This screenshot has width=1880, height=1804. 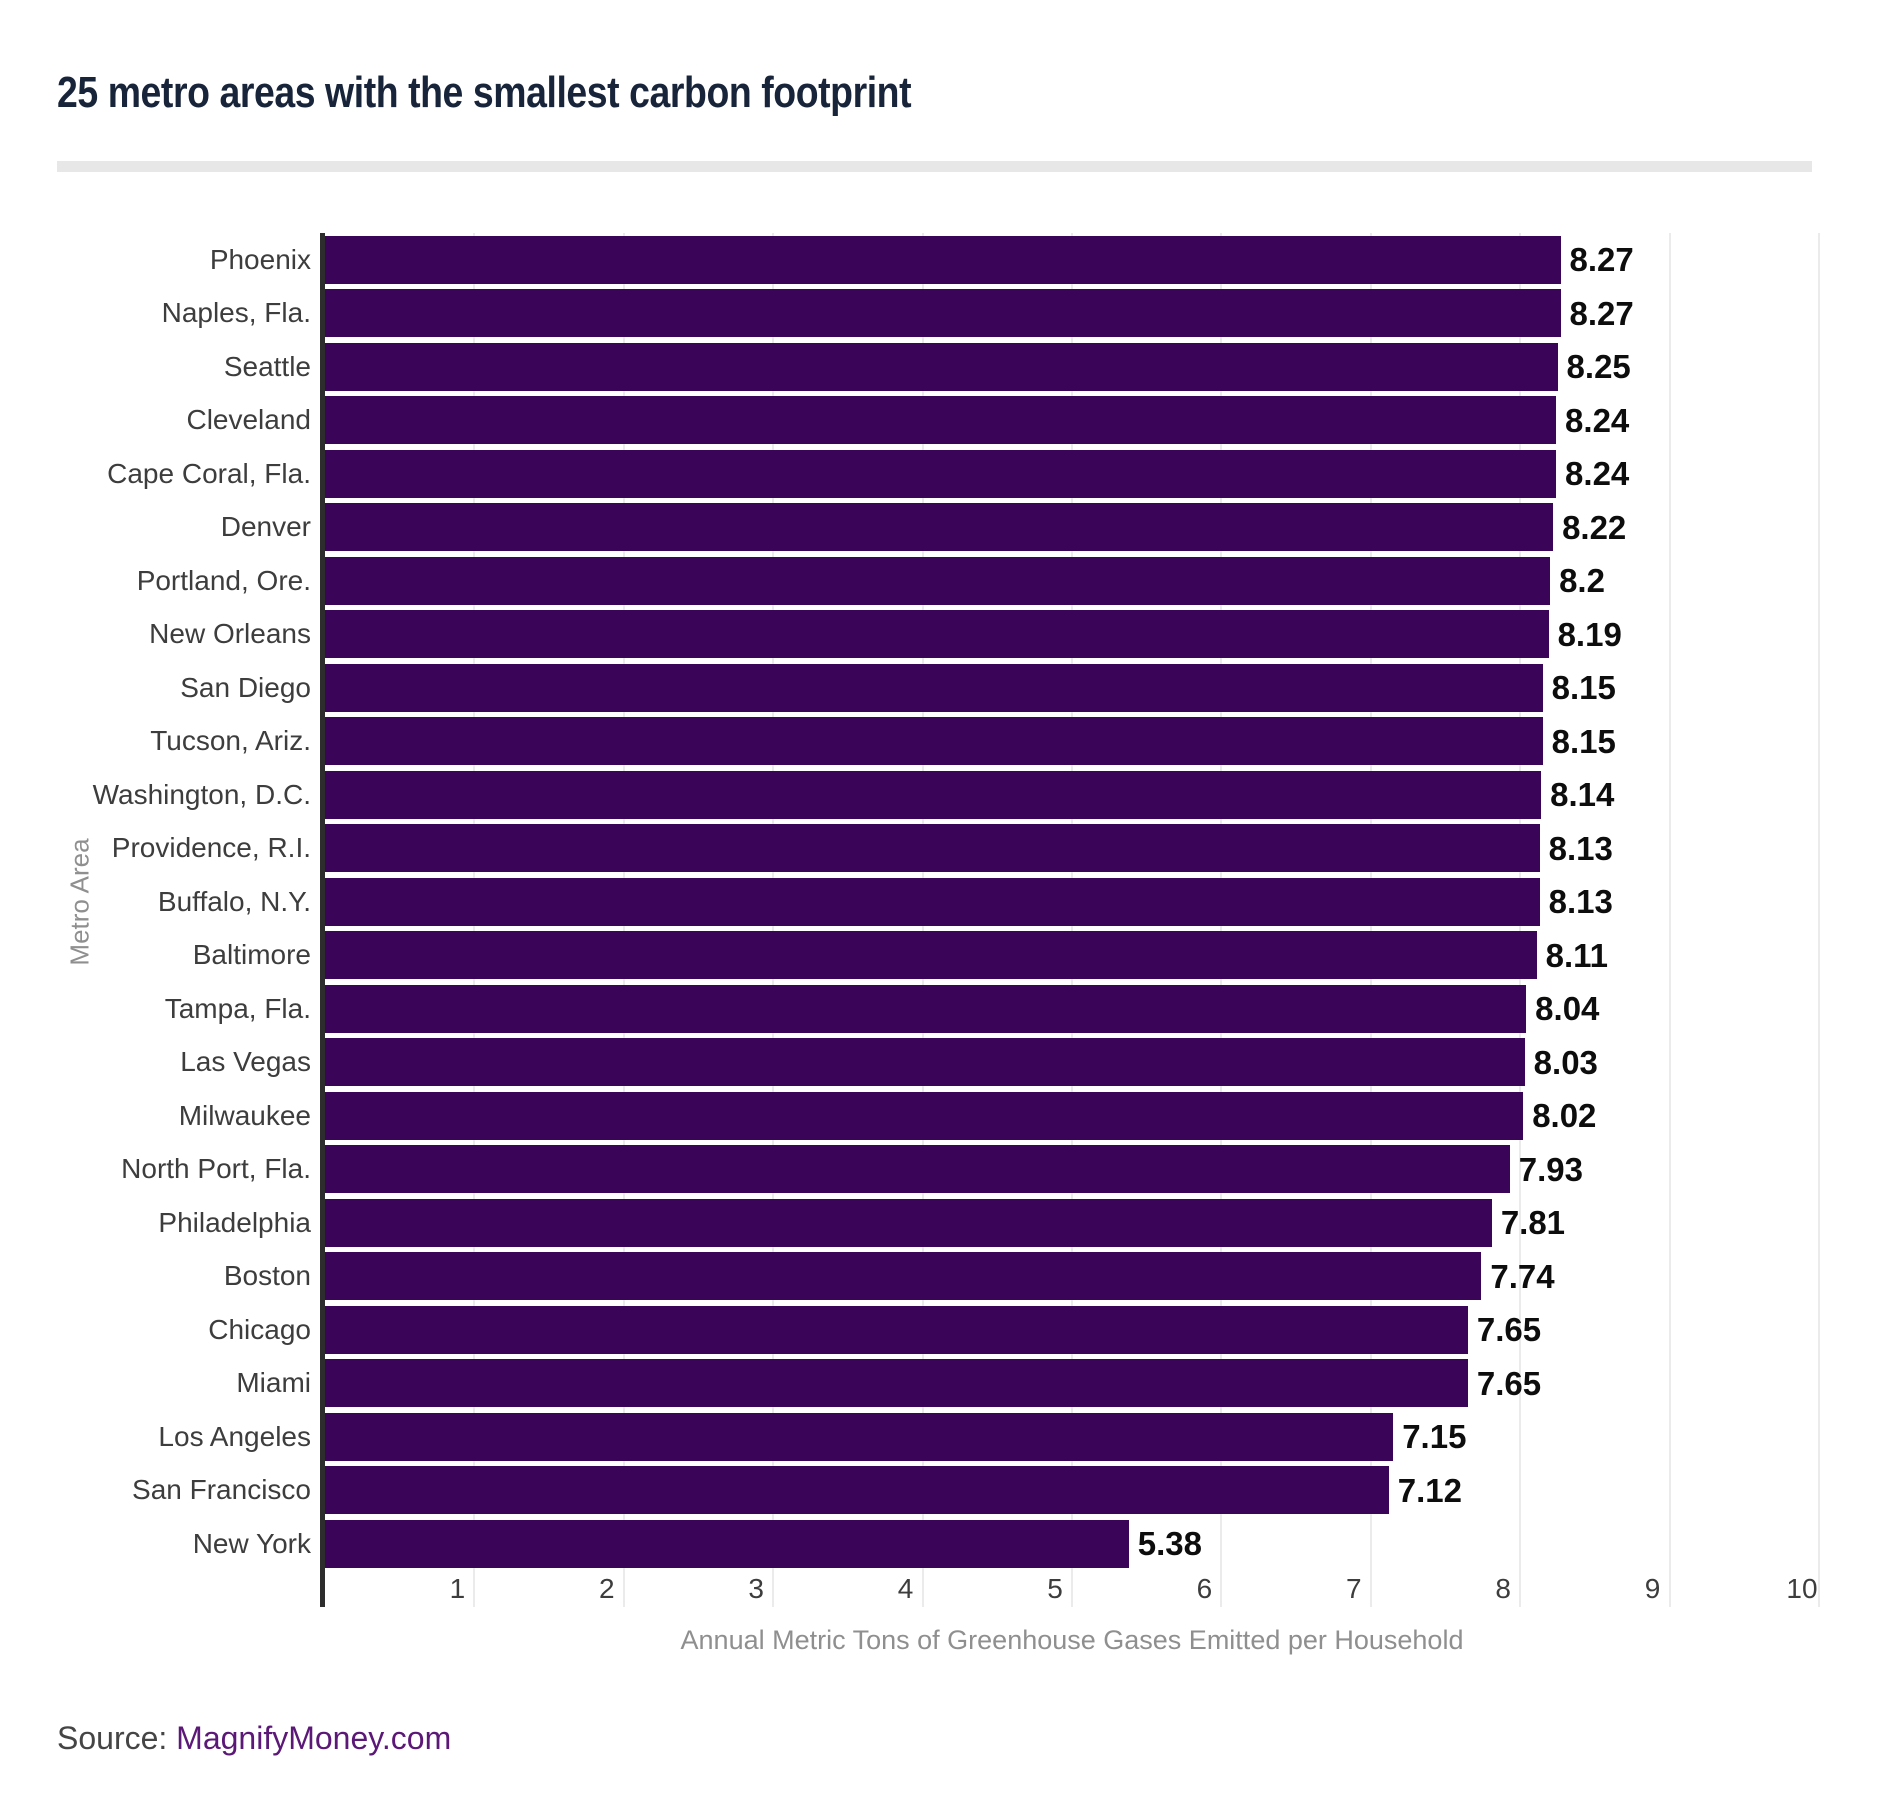 What do you see at coordinates (1589, 634) in the screenshot?
I see `value-label: 8.19` at bounding box center [1589, 634].